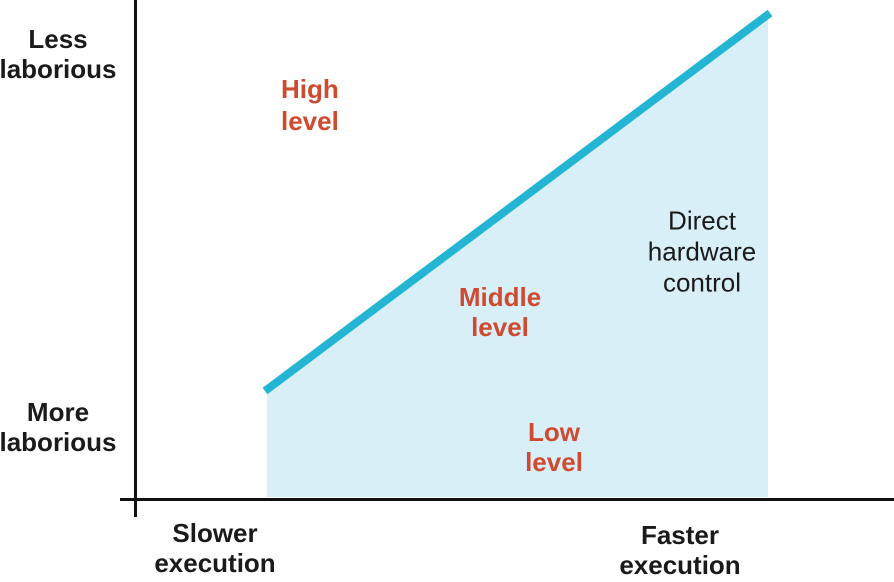 This screenshot has width=894, height=582. What do you see at coordinates (507, 499) in the screenshot?
I see `x-axis-line` at bounding box center [507, 499].